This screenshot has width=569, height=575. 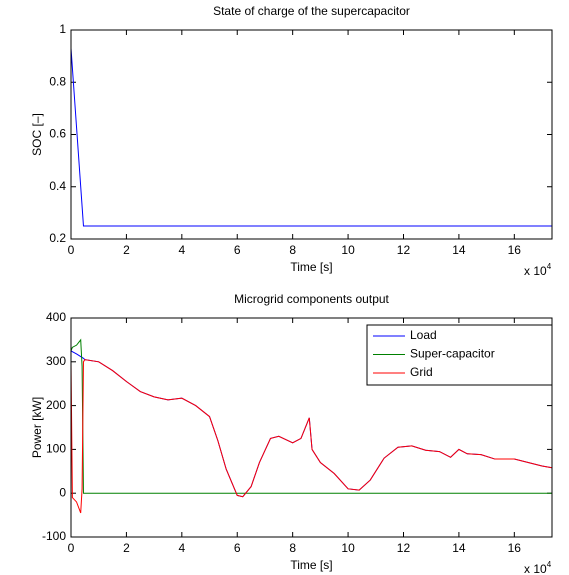 What do you see at coordinates (56, 405) in the screenshot?
I see `y-tick-label: 200` at bounding box center [56, 405].